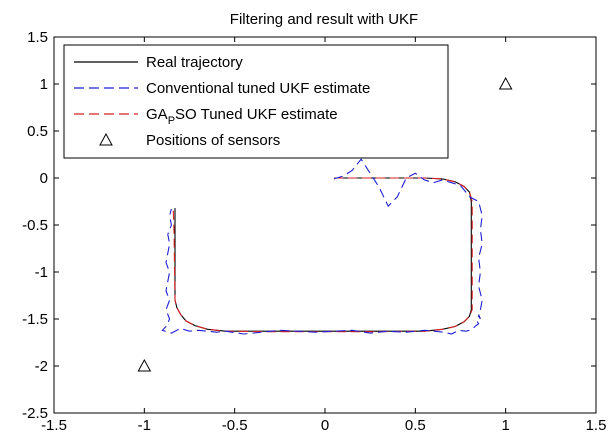  I want to click on legend-symbol, so click(106, 139).